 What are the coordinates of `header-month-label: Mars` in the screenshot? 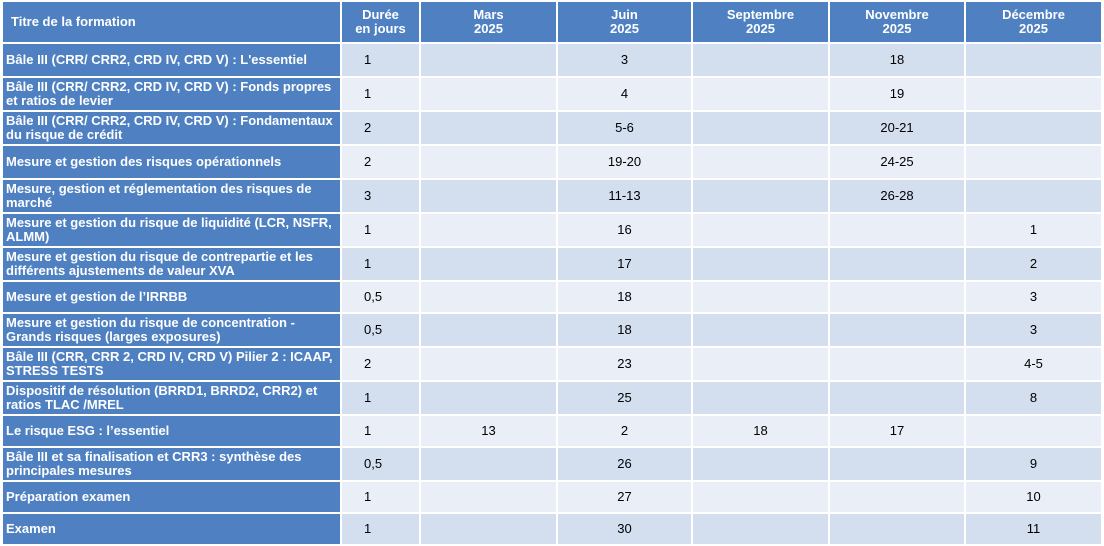 It's located at (488, 14).